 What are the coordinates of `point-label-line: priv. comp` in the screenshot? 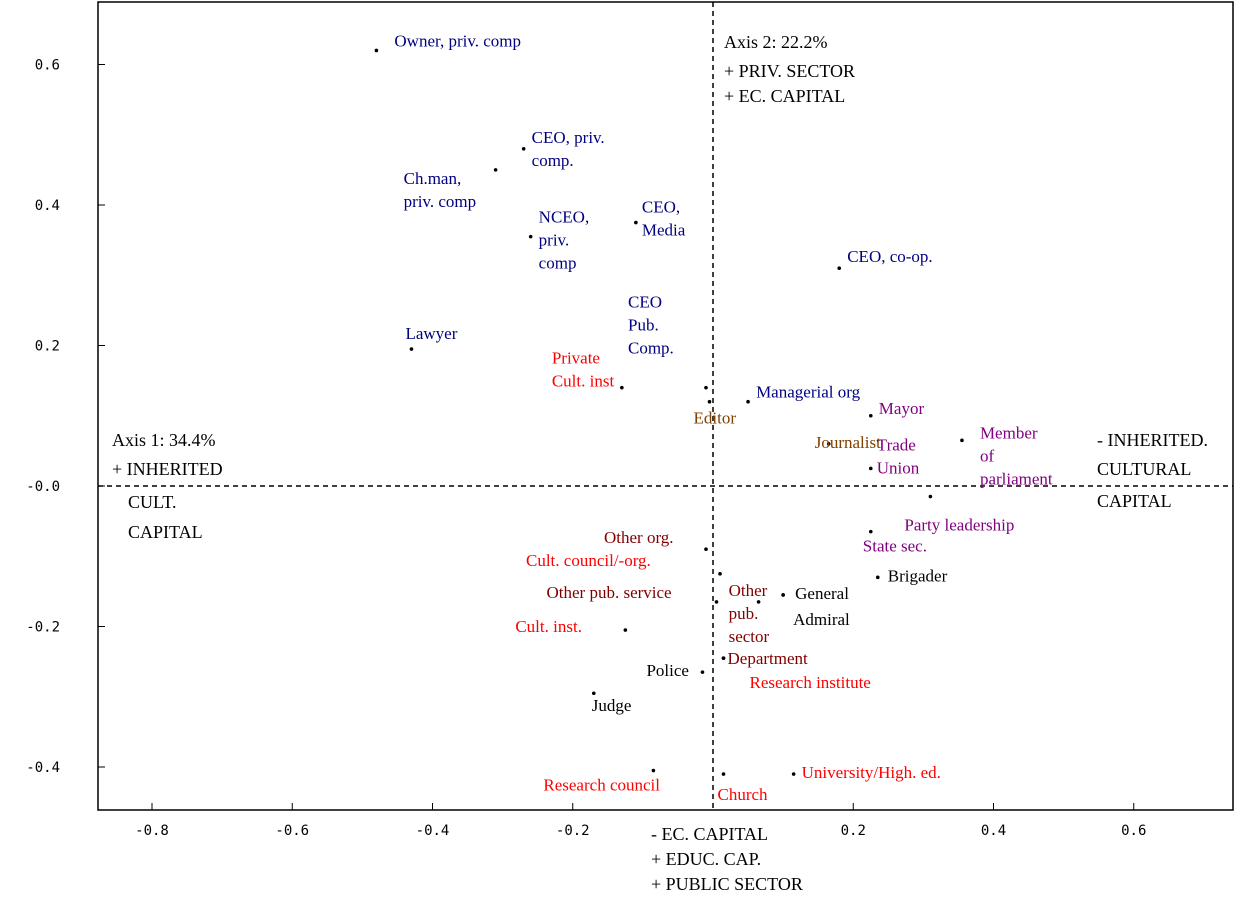 It's located at (440, 201).